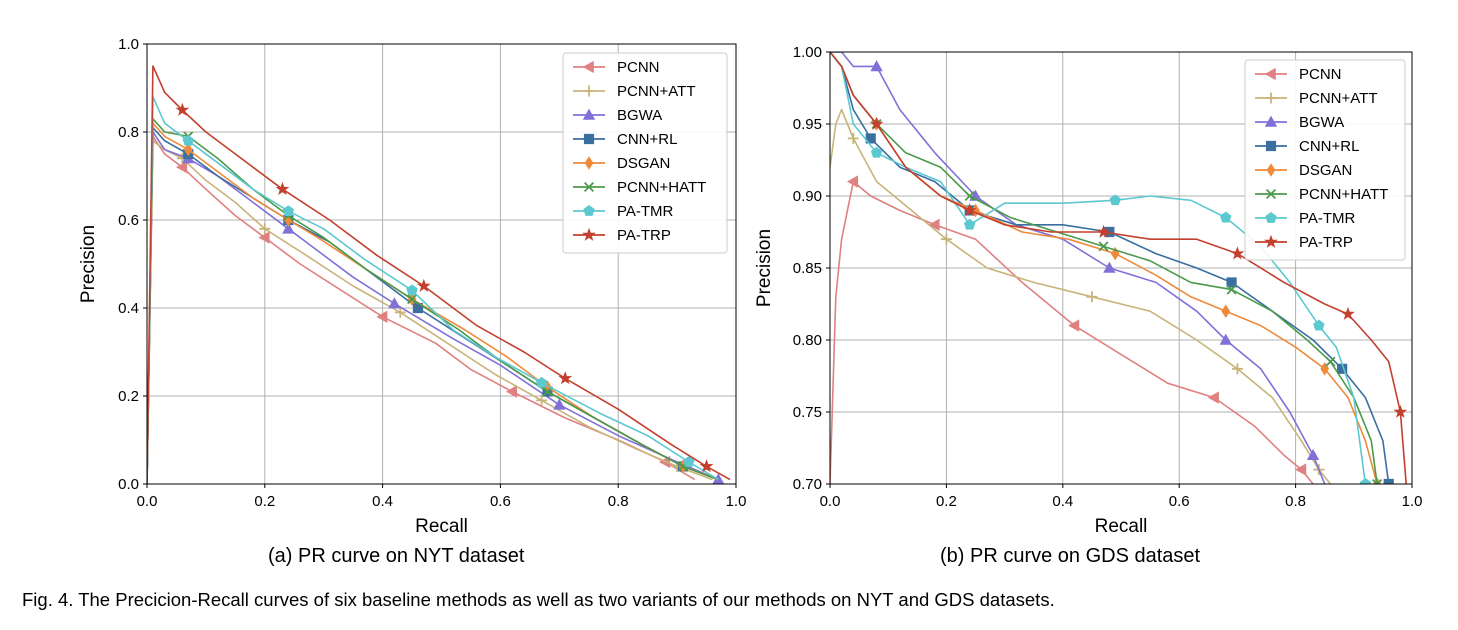  I want to click on gds-legend-label-pcnn: PCNN, so click(1320, 74).